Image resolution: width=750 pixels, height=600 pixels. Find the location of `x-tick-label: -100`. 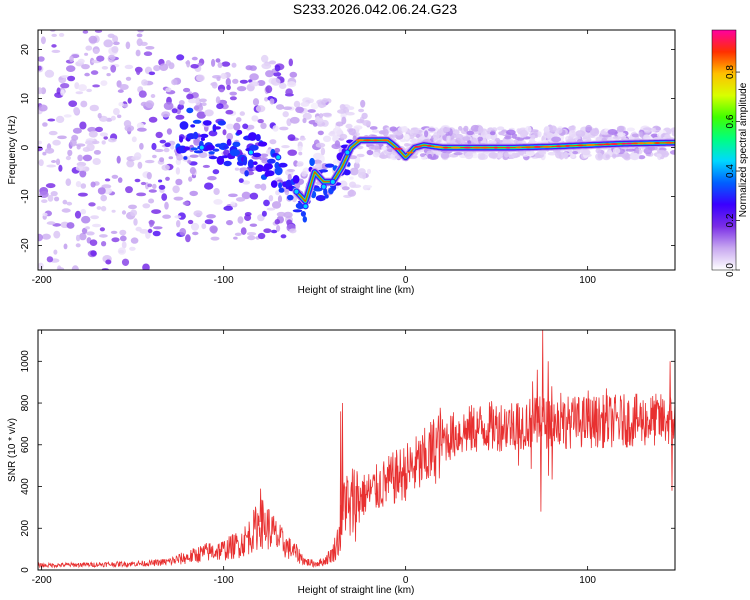

x-tick-label: -100 is located at coordinates (224, 580).